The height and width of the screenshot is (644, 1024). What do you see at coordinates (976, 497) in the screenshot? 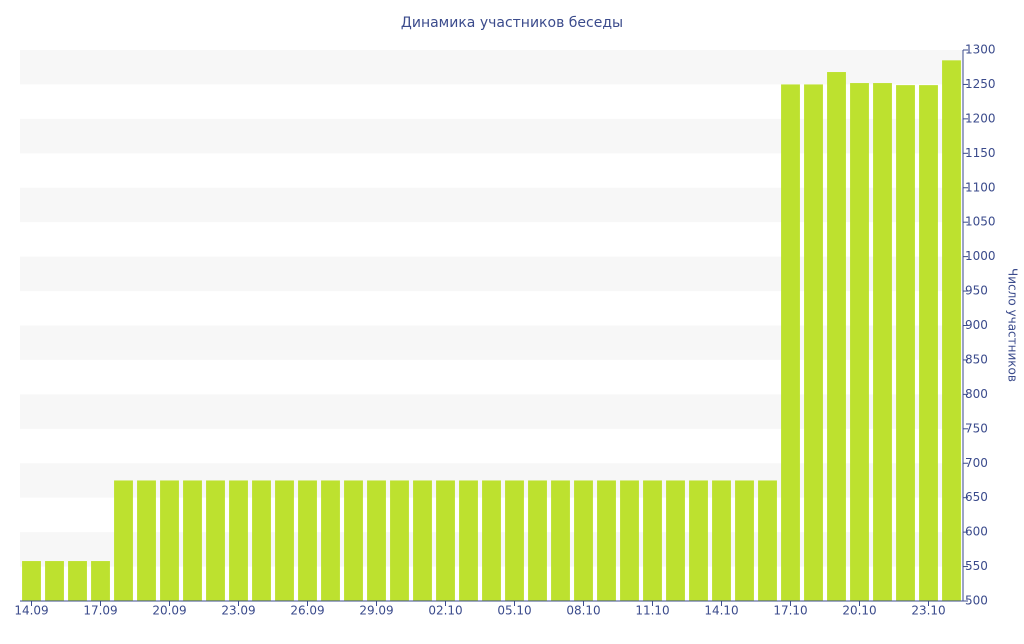
I see `y-tick-label: 650` at bounding box center [976, 497].